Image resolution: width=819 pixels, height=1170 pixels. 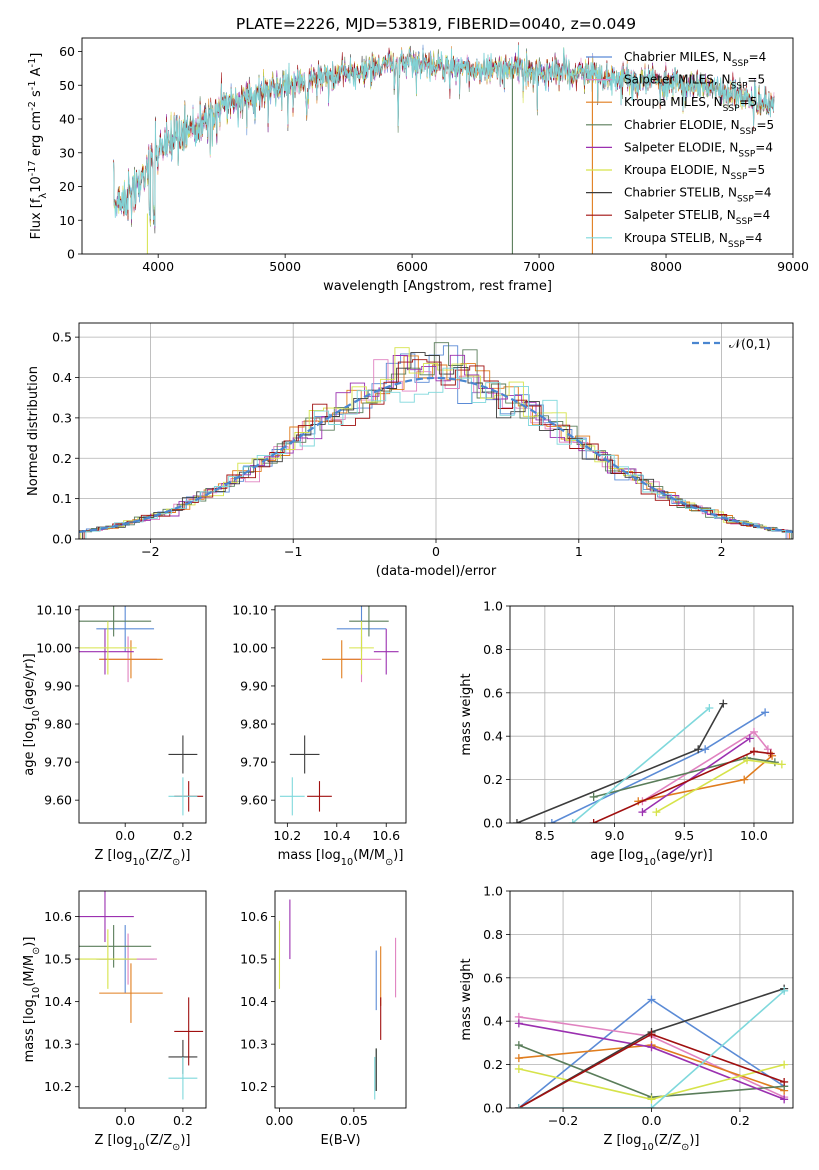 I want to click on x-tick-label: 0.00, so click(x=280, y=1120).